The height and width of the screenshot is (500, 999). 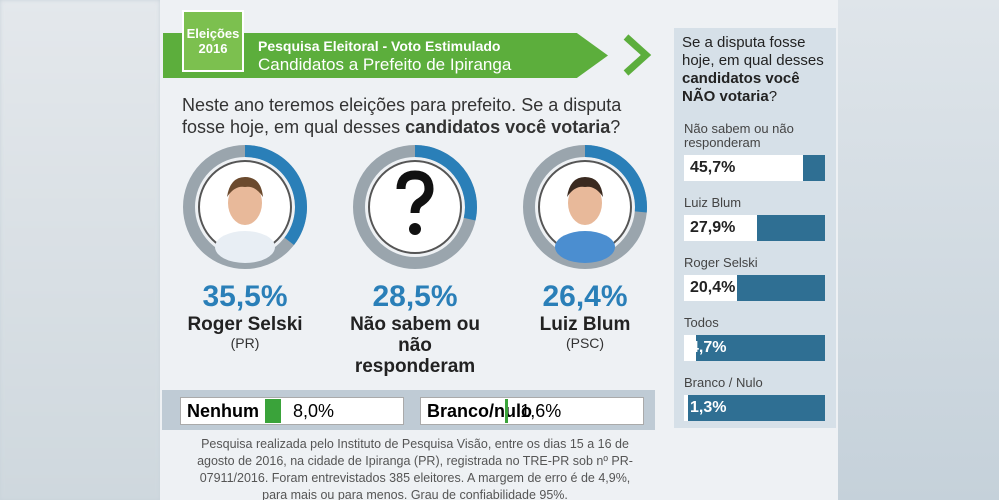 What do you see at coordinates (379, 46) in the screenshot?
I see `header-title: Pesquisa Eleitoral - Voto Estimulado` at bounding box center [379, 46].